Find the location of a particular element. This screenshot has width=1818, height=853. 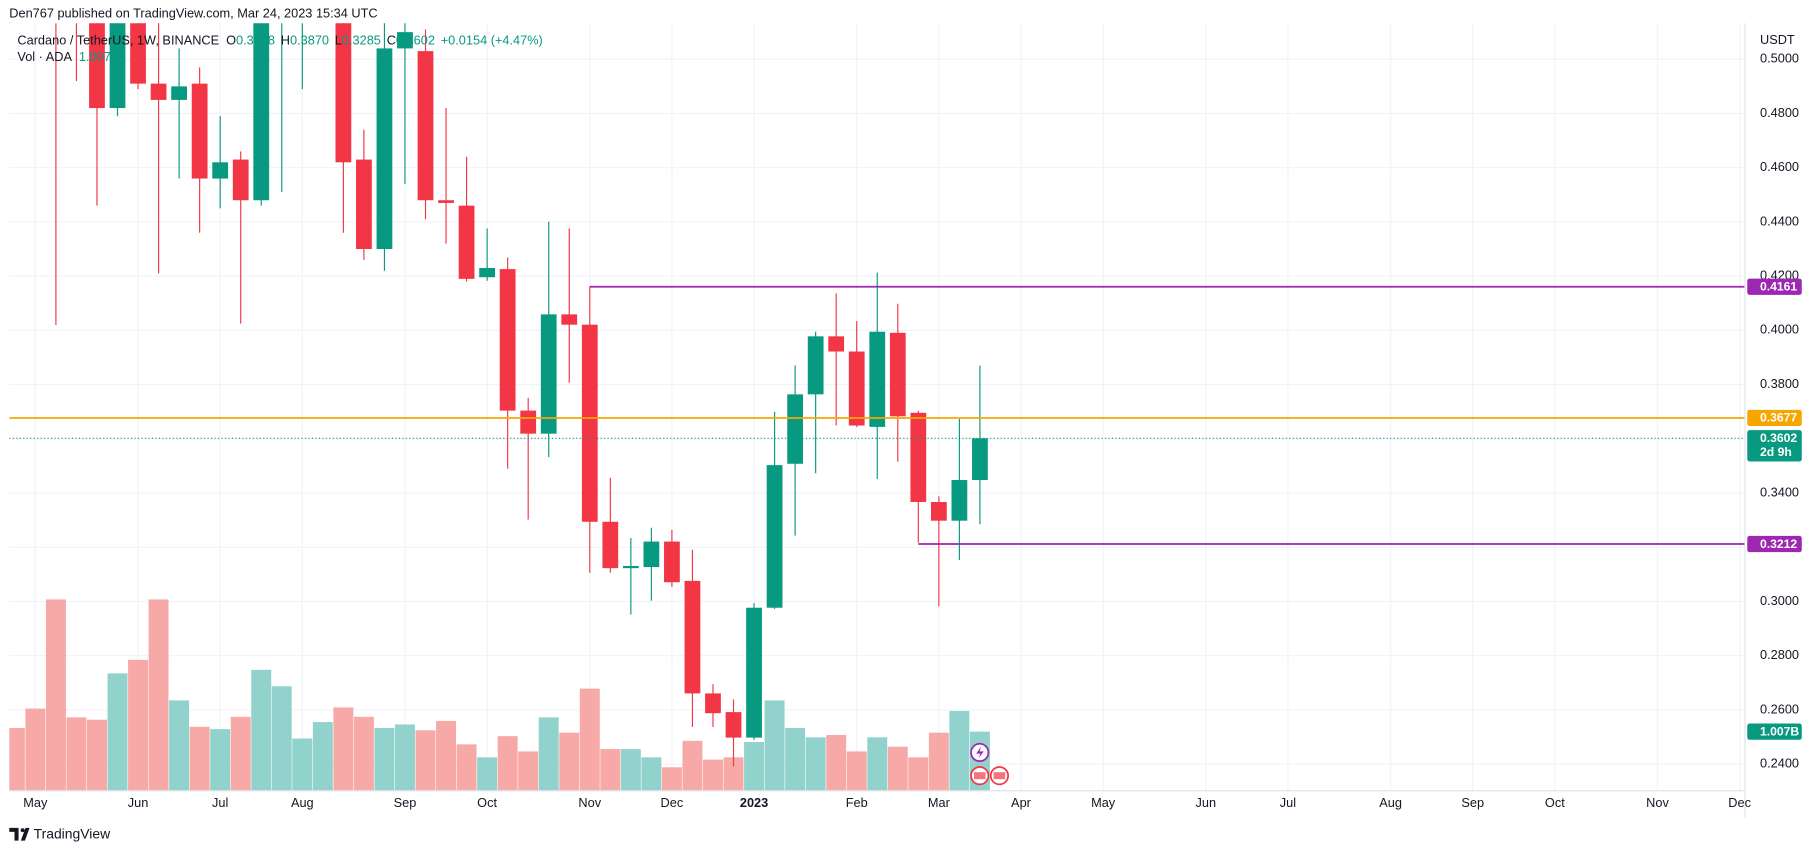

y-tick-label: 0.3400 is located at coordinates (1779, 491).